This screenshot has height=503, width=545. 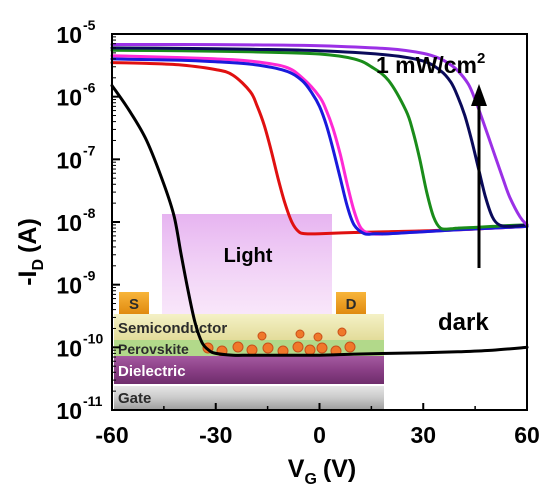 I want to click on x-tick-label: 60, so click(x=527, y=435).